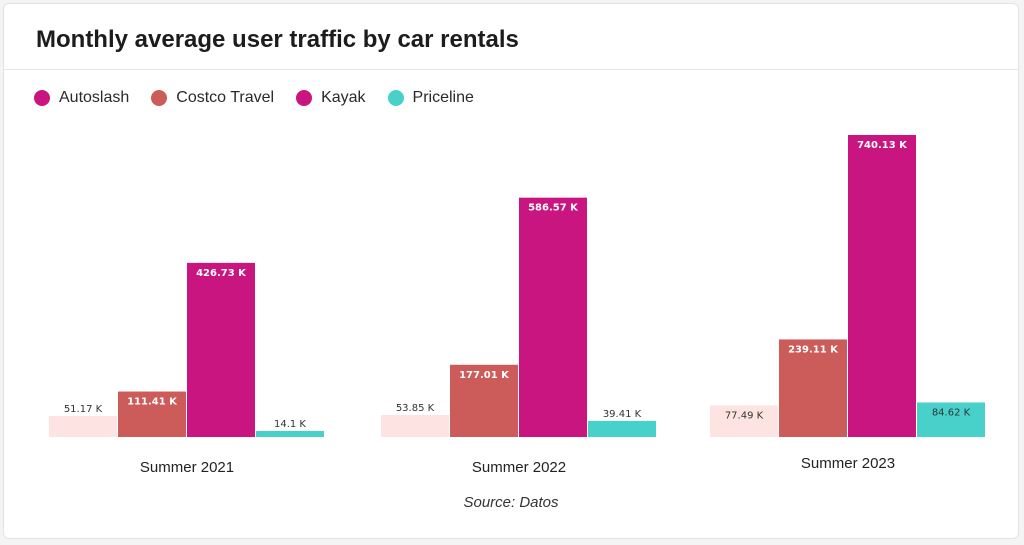 The image size is (1024, 545). Describe the element at coordinates (484, 375) in the screenshot. I see `data-label-costco-travel-summer-2022: 177.01 K` at that location.